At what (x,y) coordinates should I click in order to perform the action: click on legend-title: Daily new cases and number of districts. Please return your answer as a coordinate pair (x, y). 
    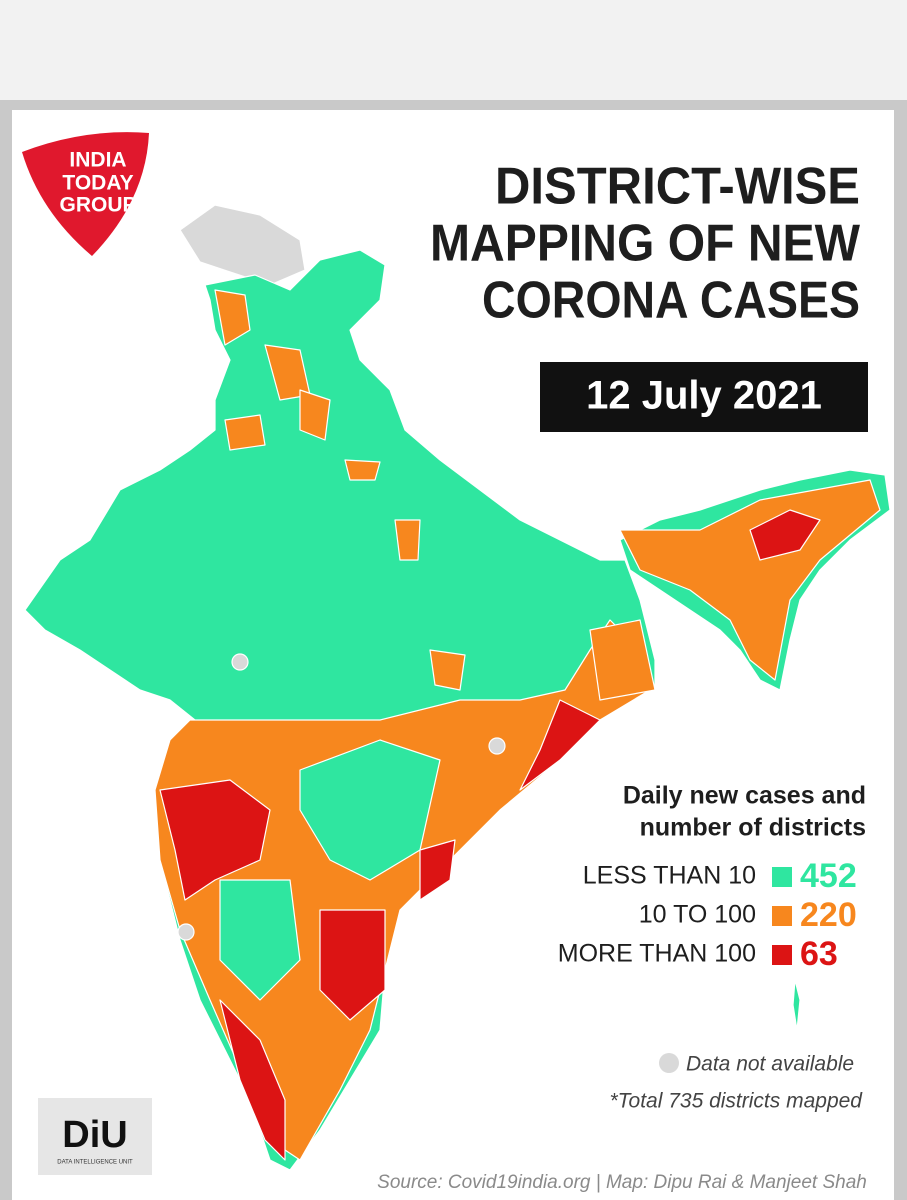
    Looking at the image, I should click on (744, 812).